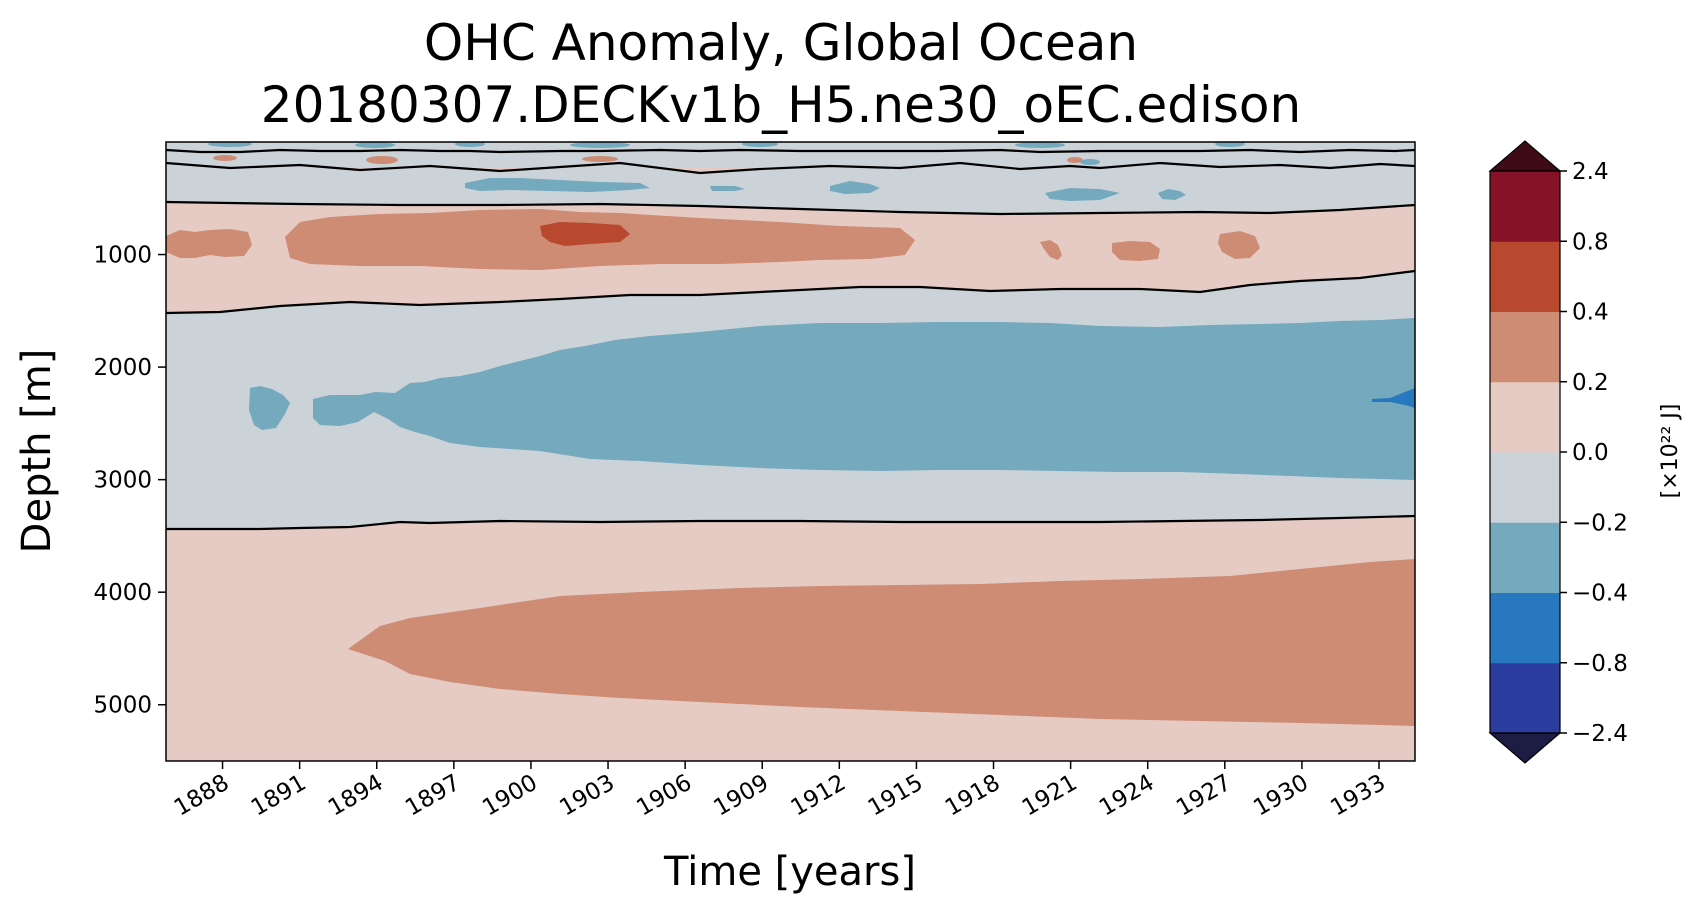  I want to click on chart-title-line1: OHC Anomaly, Global Ocean, so click(781, 43).